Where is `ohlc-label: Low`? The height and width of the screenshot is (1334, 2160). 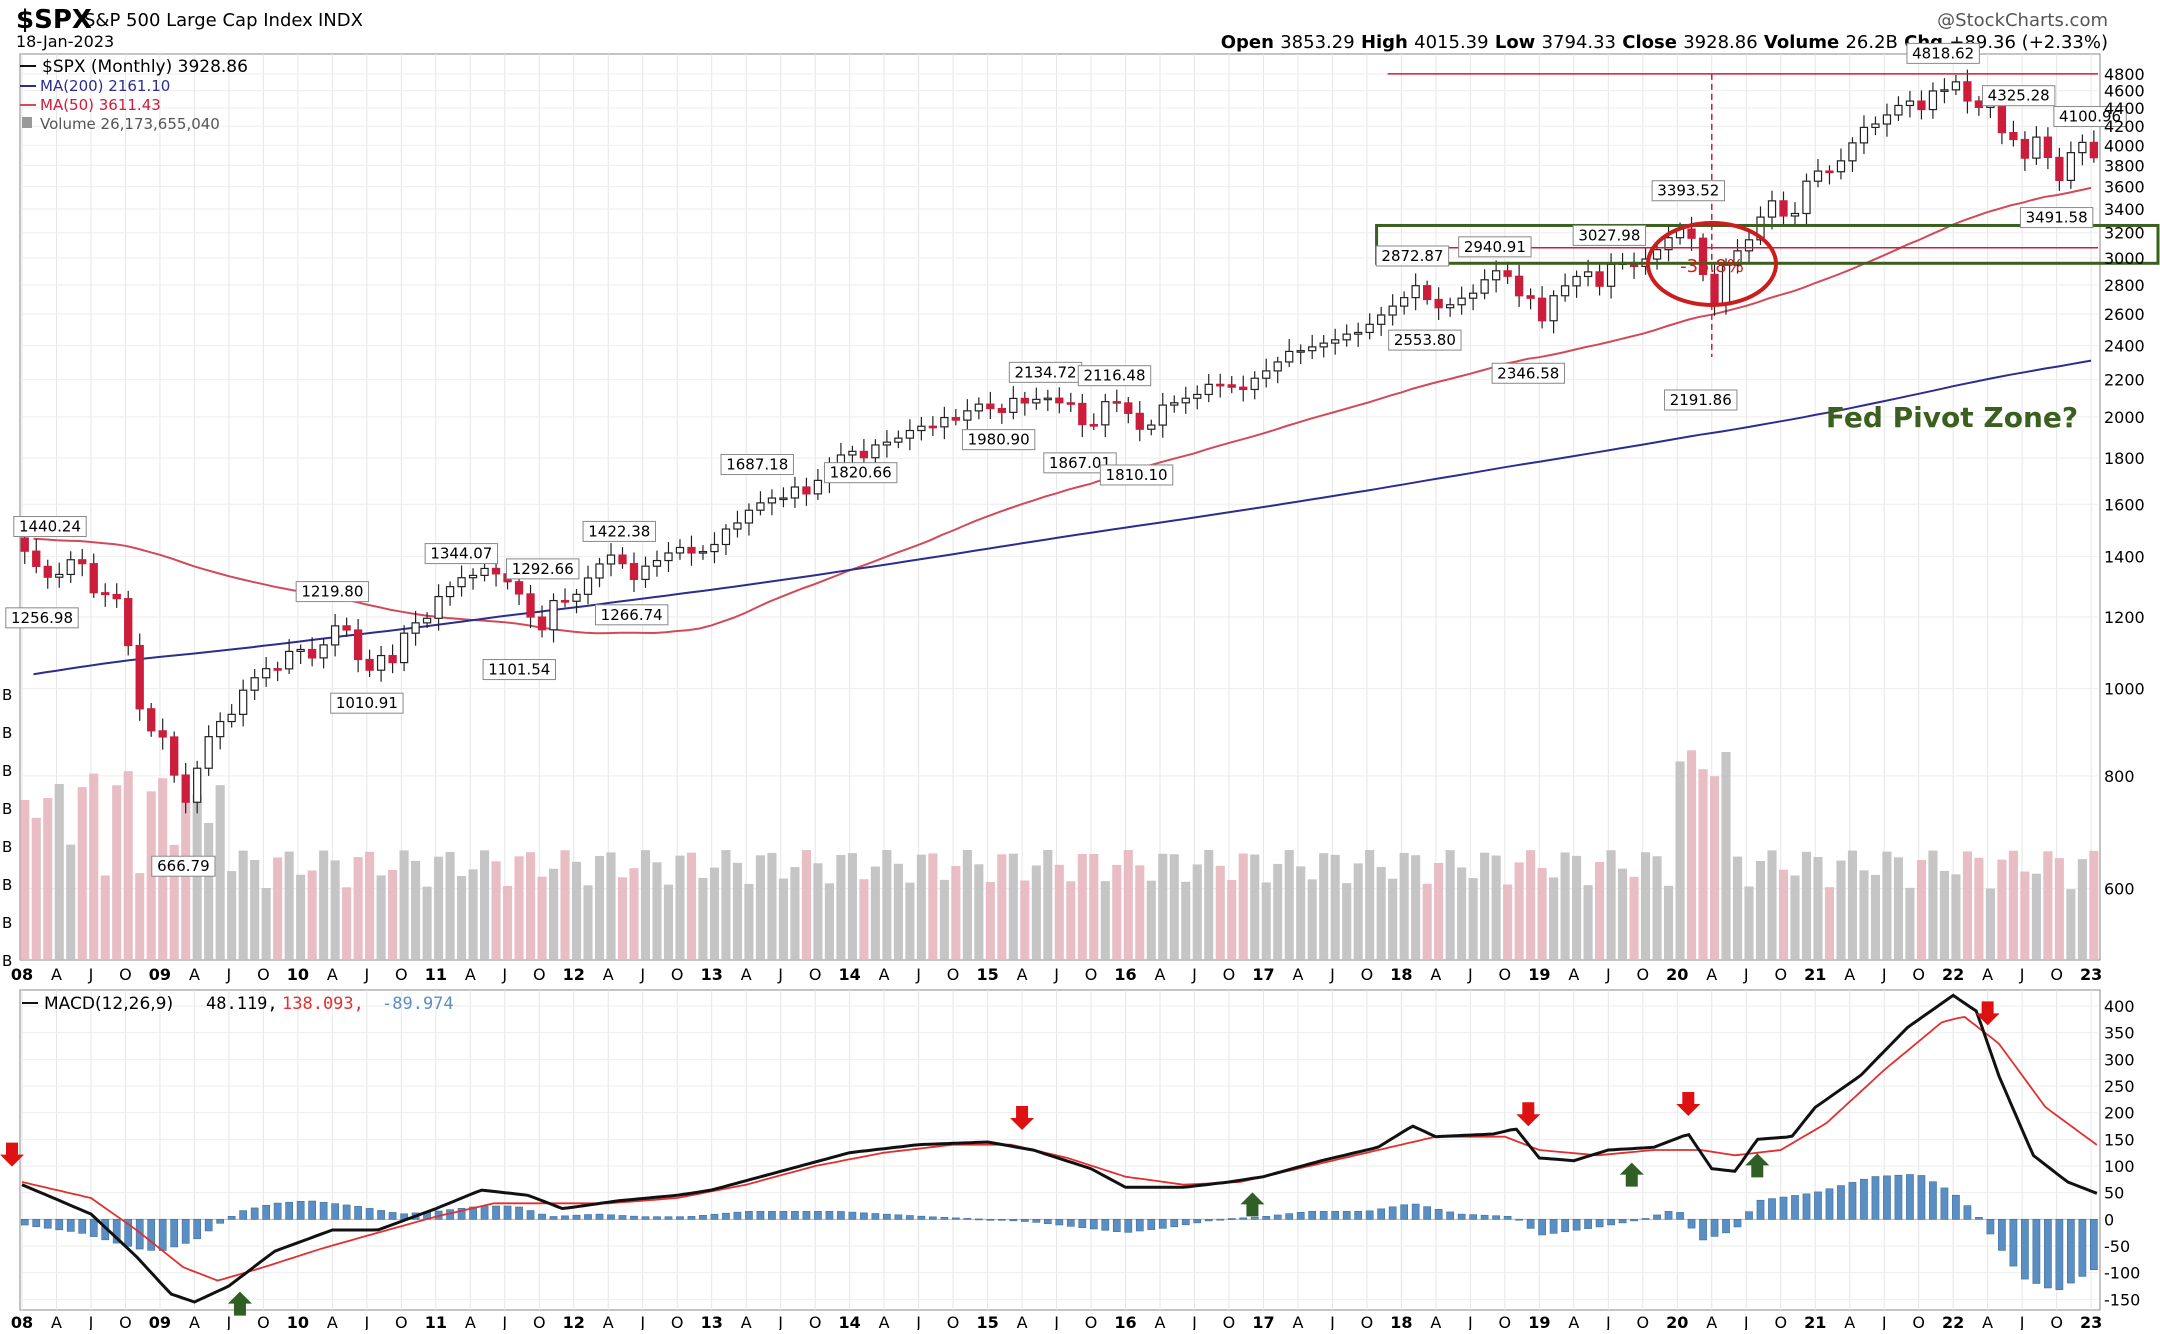 ohlc-label: Low is located at coordinates (1515, 42).